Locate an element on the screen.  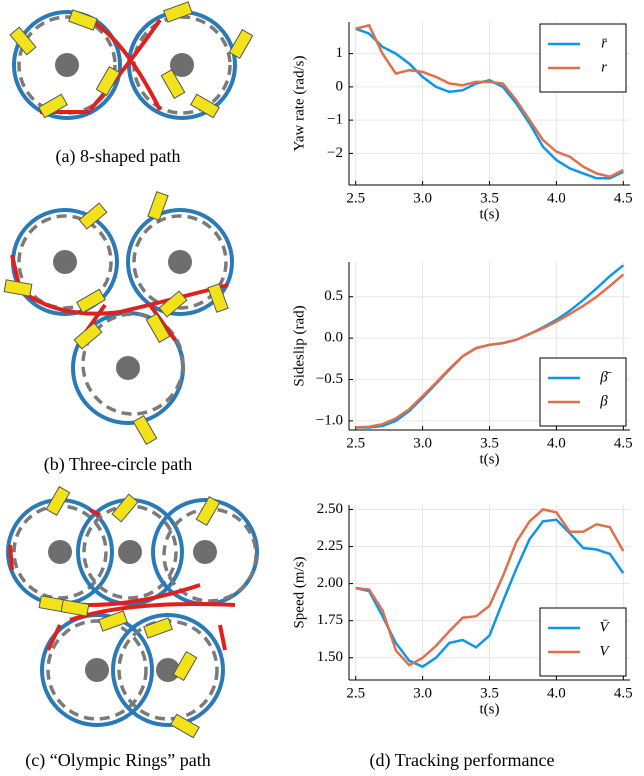
y-tick-label: 1.50 is located at coordinates (330, 657).